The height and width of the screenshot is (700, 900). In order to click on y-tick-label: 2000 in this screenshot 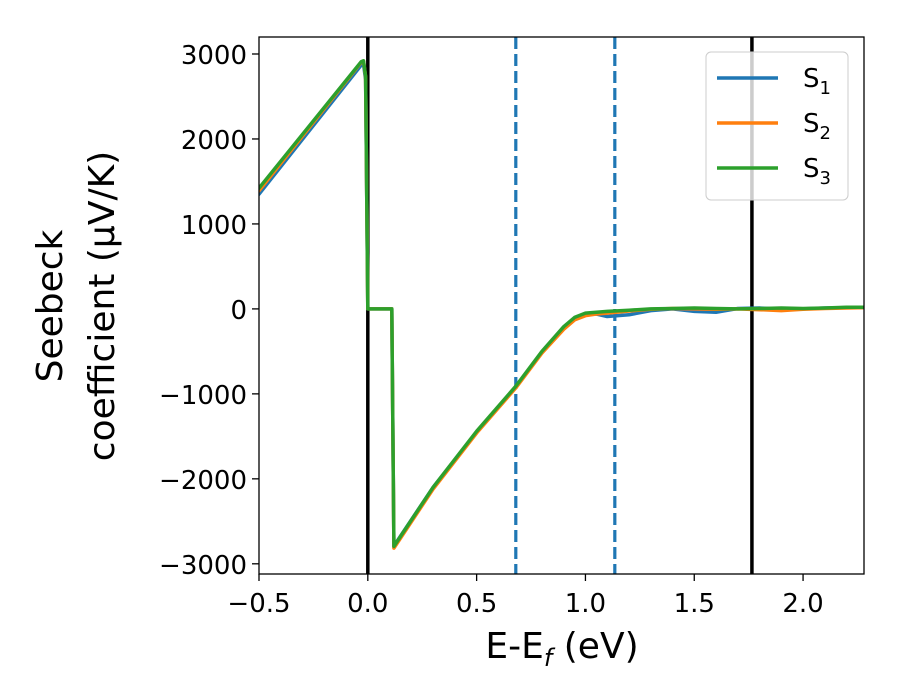, I will do `click(214, 141)`.